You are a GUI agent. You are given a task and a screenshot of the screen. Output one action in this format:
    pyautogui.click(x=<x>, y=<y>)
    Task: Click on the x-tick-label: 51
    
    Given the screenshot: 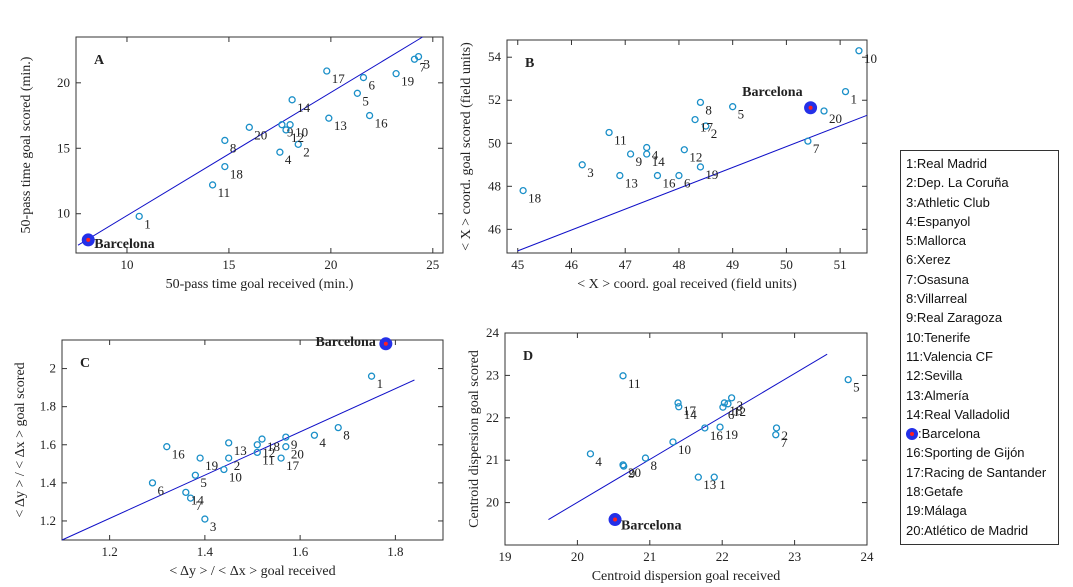 What is the action you would take?
    pyautogui.click(x=840, y=264)
    